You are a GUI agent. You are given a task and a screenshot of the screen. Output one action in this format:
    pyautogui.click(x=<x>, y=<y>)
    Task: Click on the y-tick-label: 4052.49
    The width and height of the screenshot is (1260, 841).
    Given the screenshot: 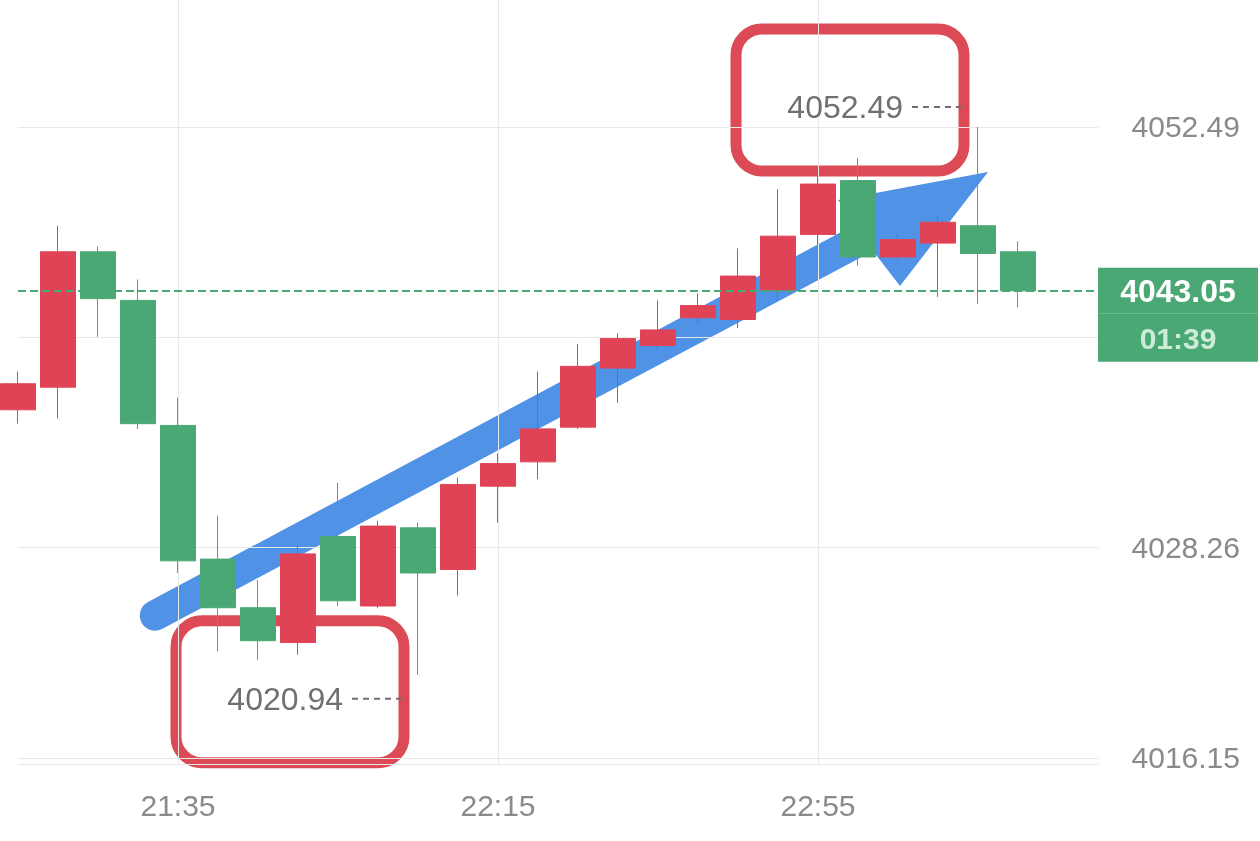 What is the action you would take?
    pyautogui.click(x=1185, y=127)
    